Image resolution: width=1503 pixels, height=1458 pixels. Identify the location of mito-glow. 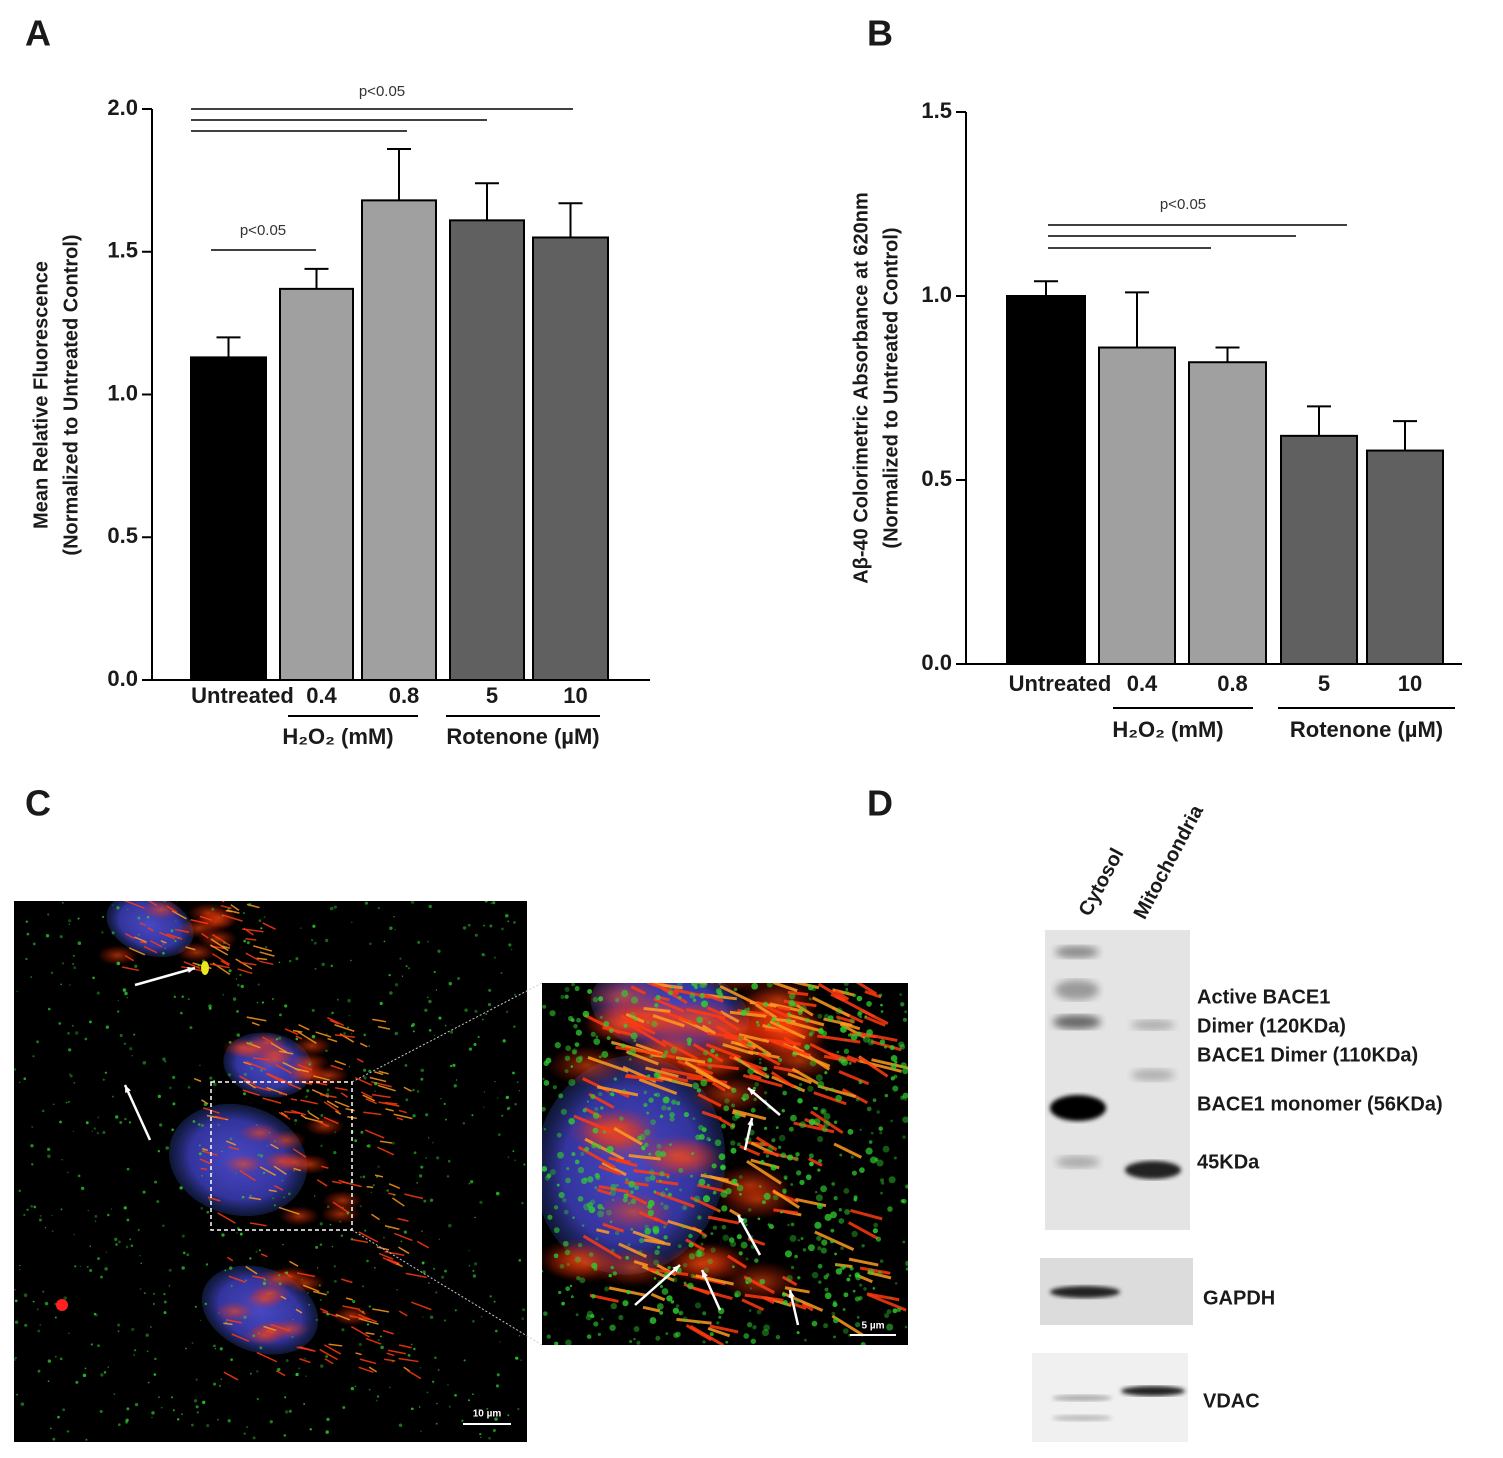
(312, 1045).